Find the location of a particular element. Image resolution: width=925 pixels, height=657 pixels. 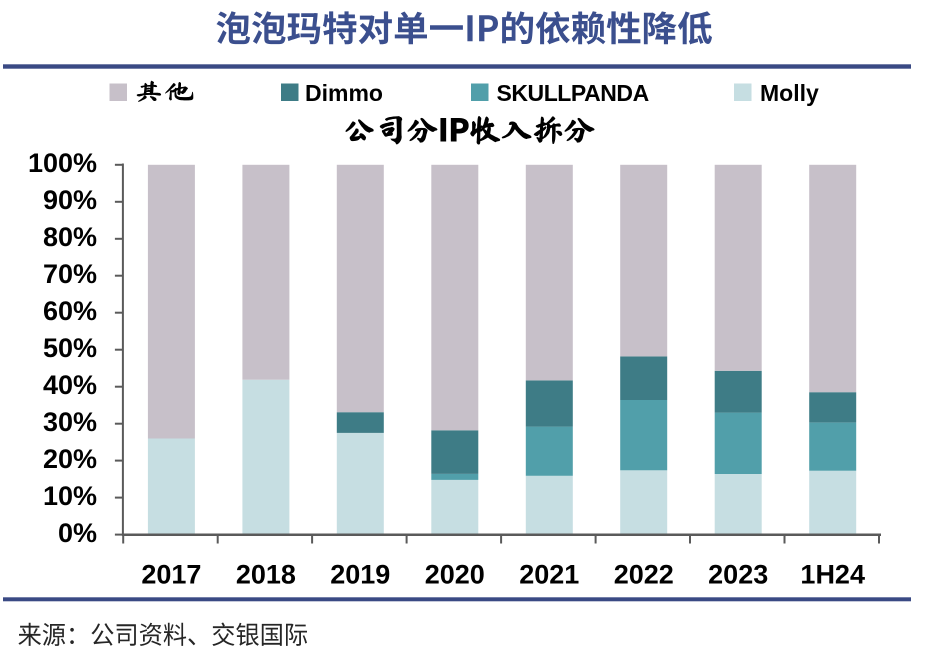

svg-text: 10% is located at coordinates (70, 496).